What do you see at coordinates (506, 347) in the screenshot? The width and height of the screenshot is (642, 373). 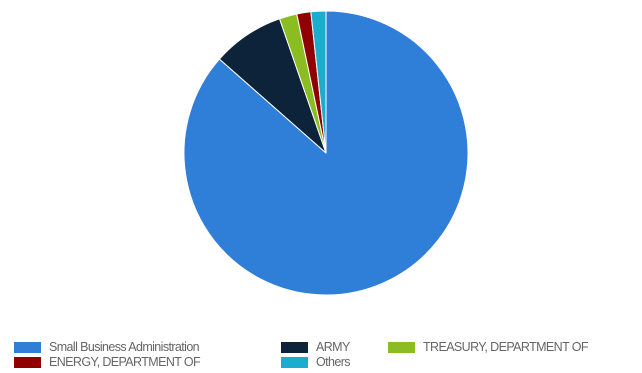 I see `legend-label: TREASURY, DEPARTMENT OF` at bounding box center [506, 347].